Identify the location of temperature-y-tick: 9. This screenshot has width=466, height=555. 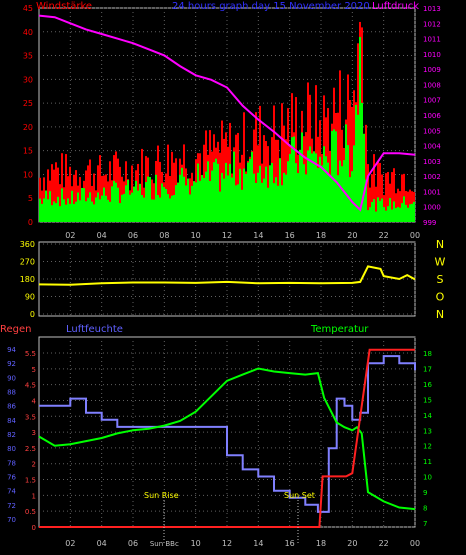
(425, 493).